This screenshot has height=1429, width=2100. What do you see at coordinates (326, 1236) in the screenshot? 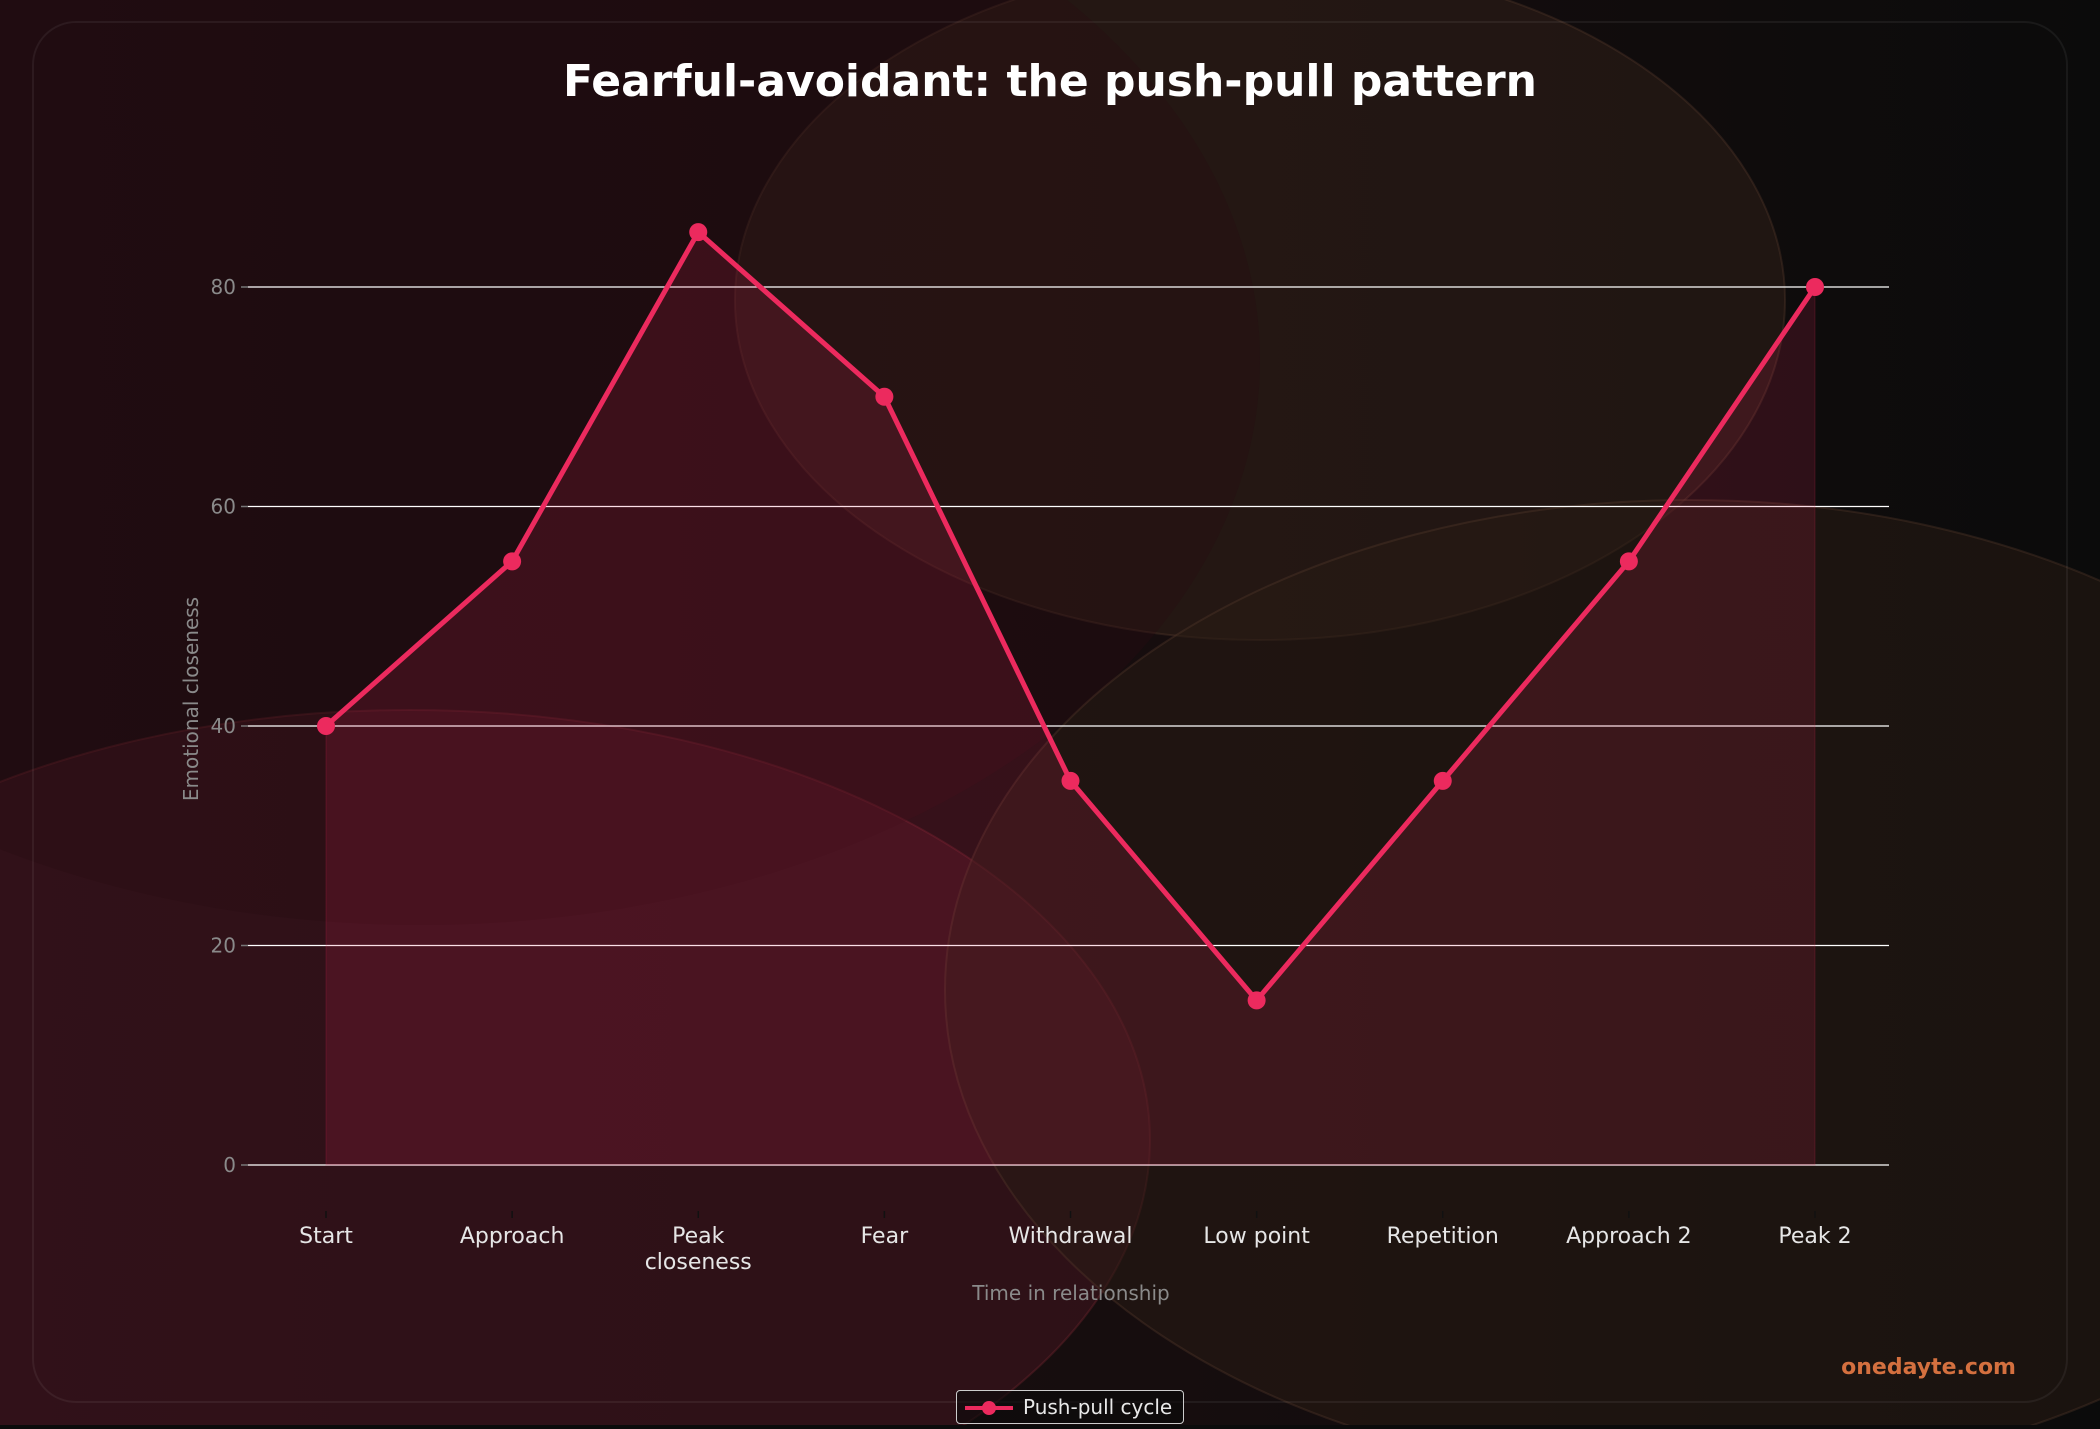
I see `x-tick-label: Start` at bounding box center [326, 1236].